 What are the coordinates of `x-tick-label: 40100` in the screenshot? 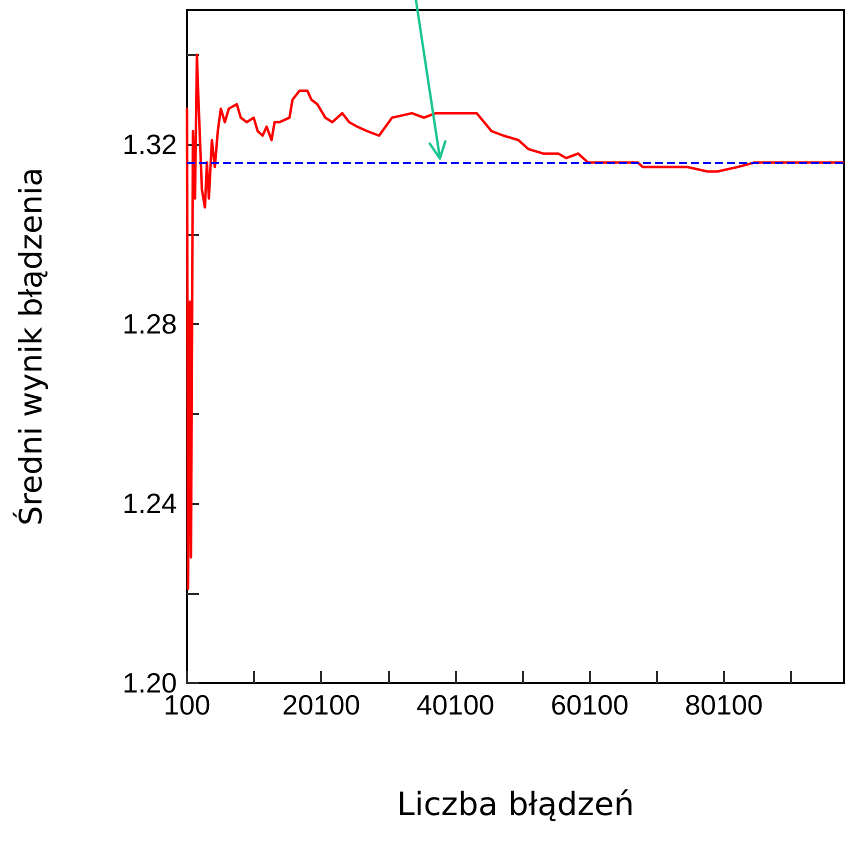 It's located at (455, 705).